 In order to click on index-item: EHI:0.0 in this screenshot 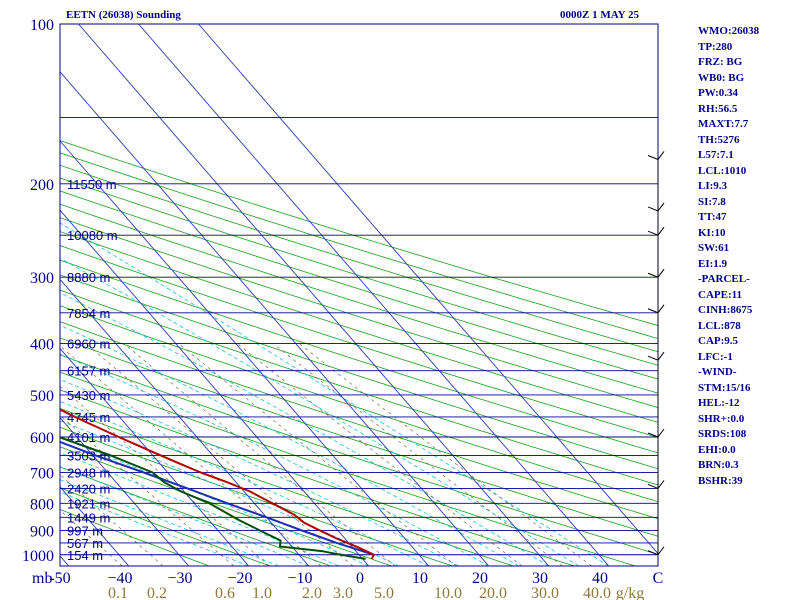, I will do `click(717, 449)`.